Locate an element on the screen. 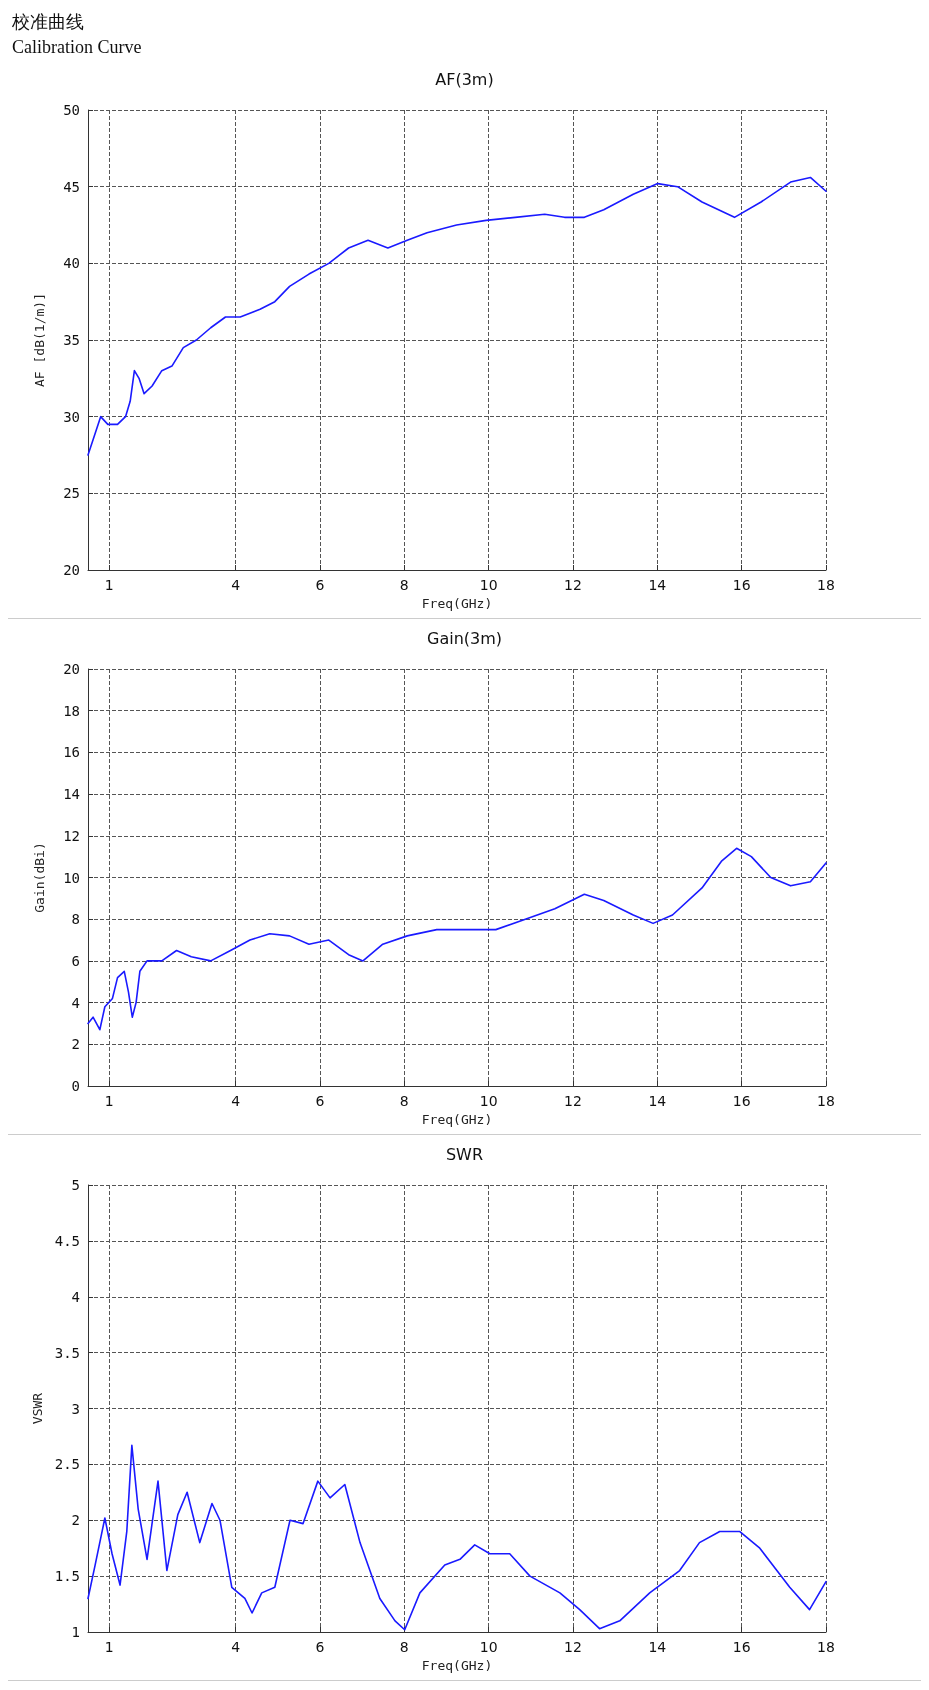  y-axis-title: AF [dB(1/m)] is located at coordinates (39, 340).